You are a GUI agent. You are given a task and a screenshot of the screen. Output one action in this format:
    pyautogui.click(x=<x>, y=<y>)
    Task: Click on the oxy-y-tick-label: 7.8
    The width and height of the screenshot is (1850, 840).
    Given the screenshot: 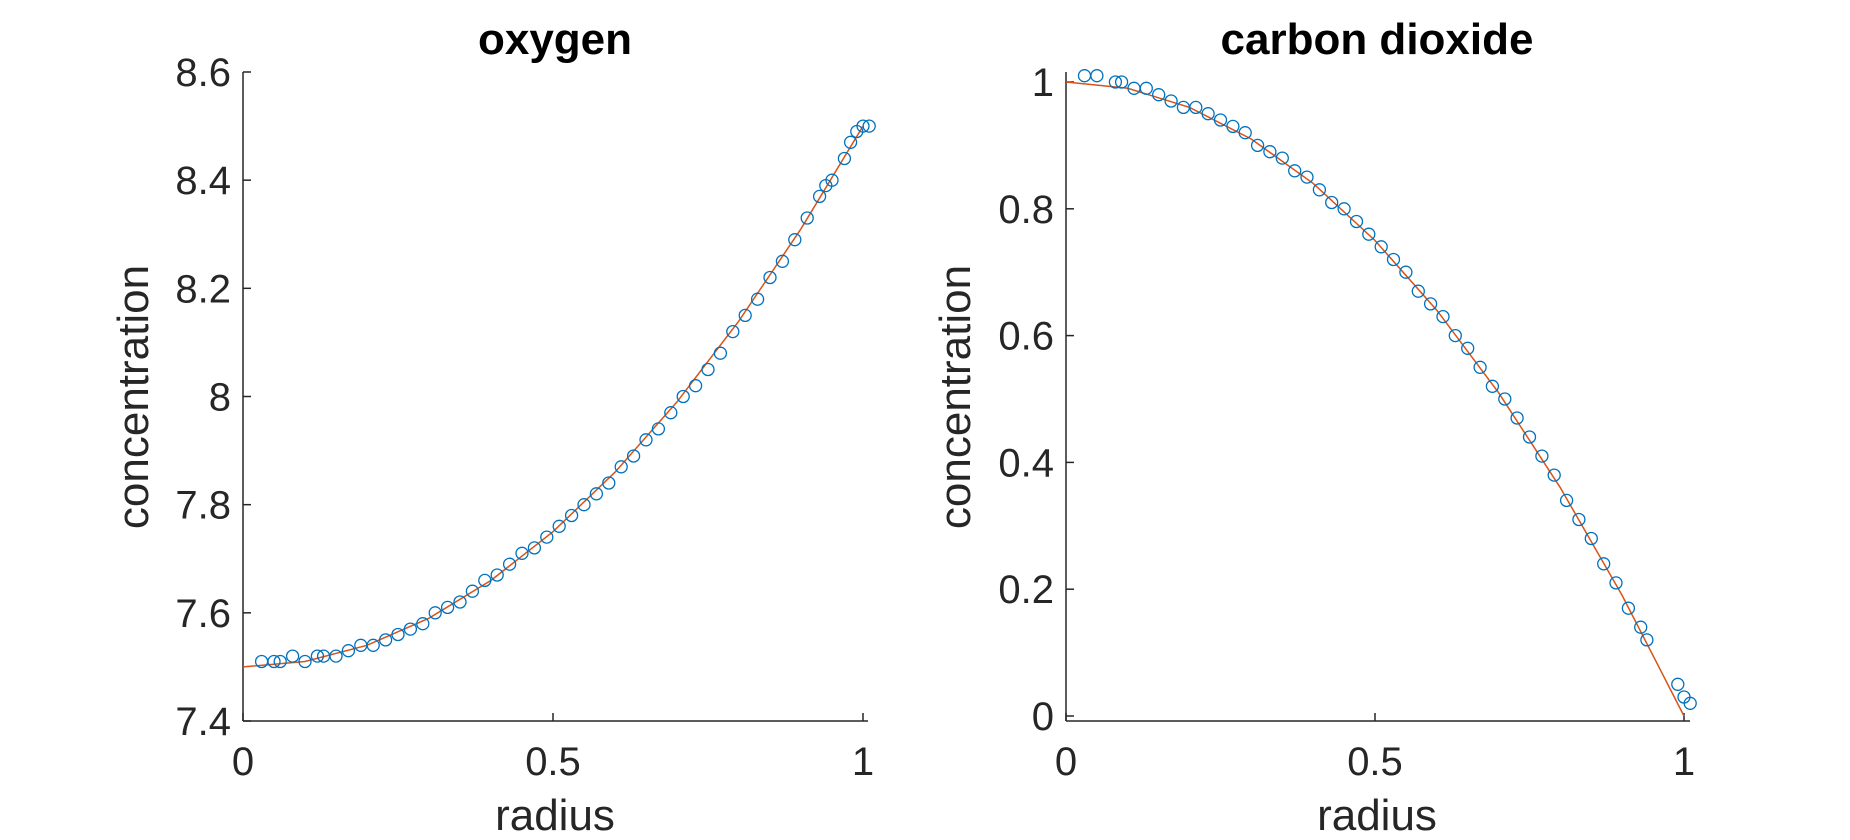 What is the action you would take?
    pyautogui.click(x=203, y=506)
    